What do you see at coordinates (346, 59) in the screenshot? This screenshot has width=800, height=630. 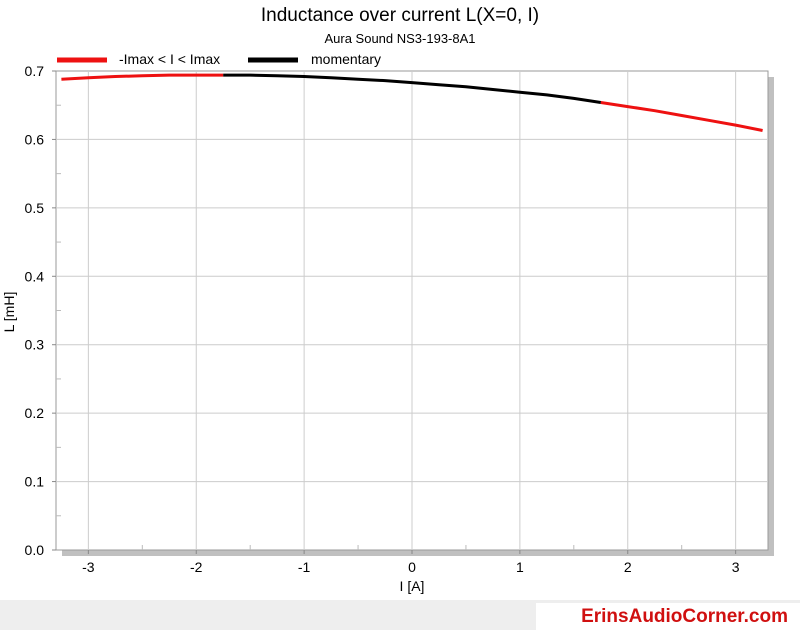 I see `legend-label-1: momentary` at bounding box center [346, 59].